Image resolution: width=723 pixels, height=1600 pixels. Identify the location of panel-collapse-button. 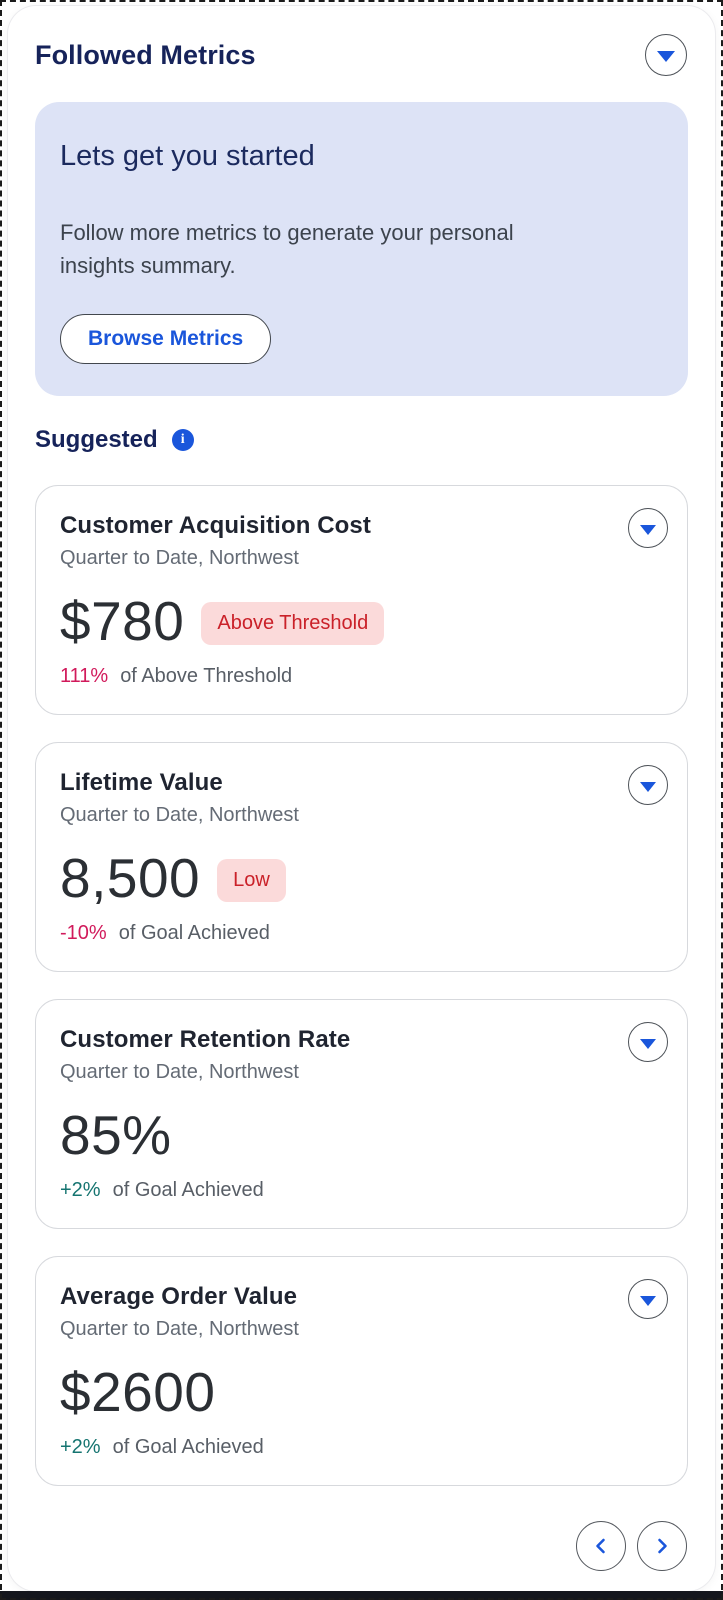
(666, 55).